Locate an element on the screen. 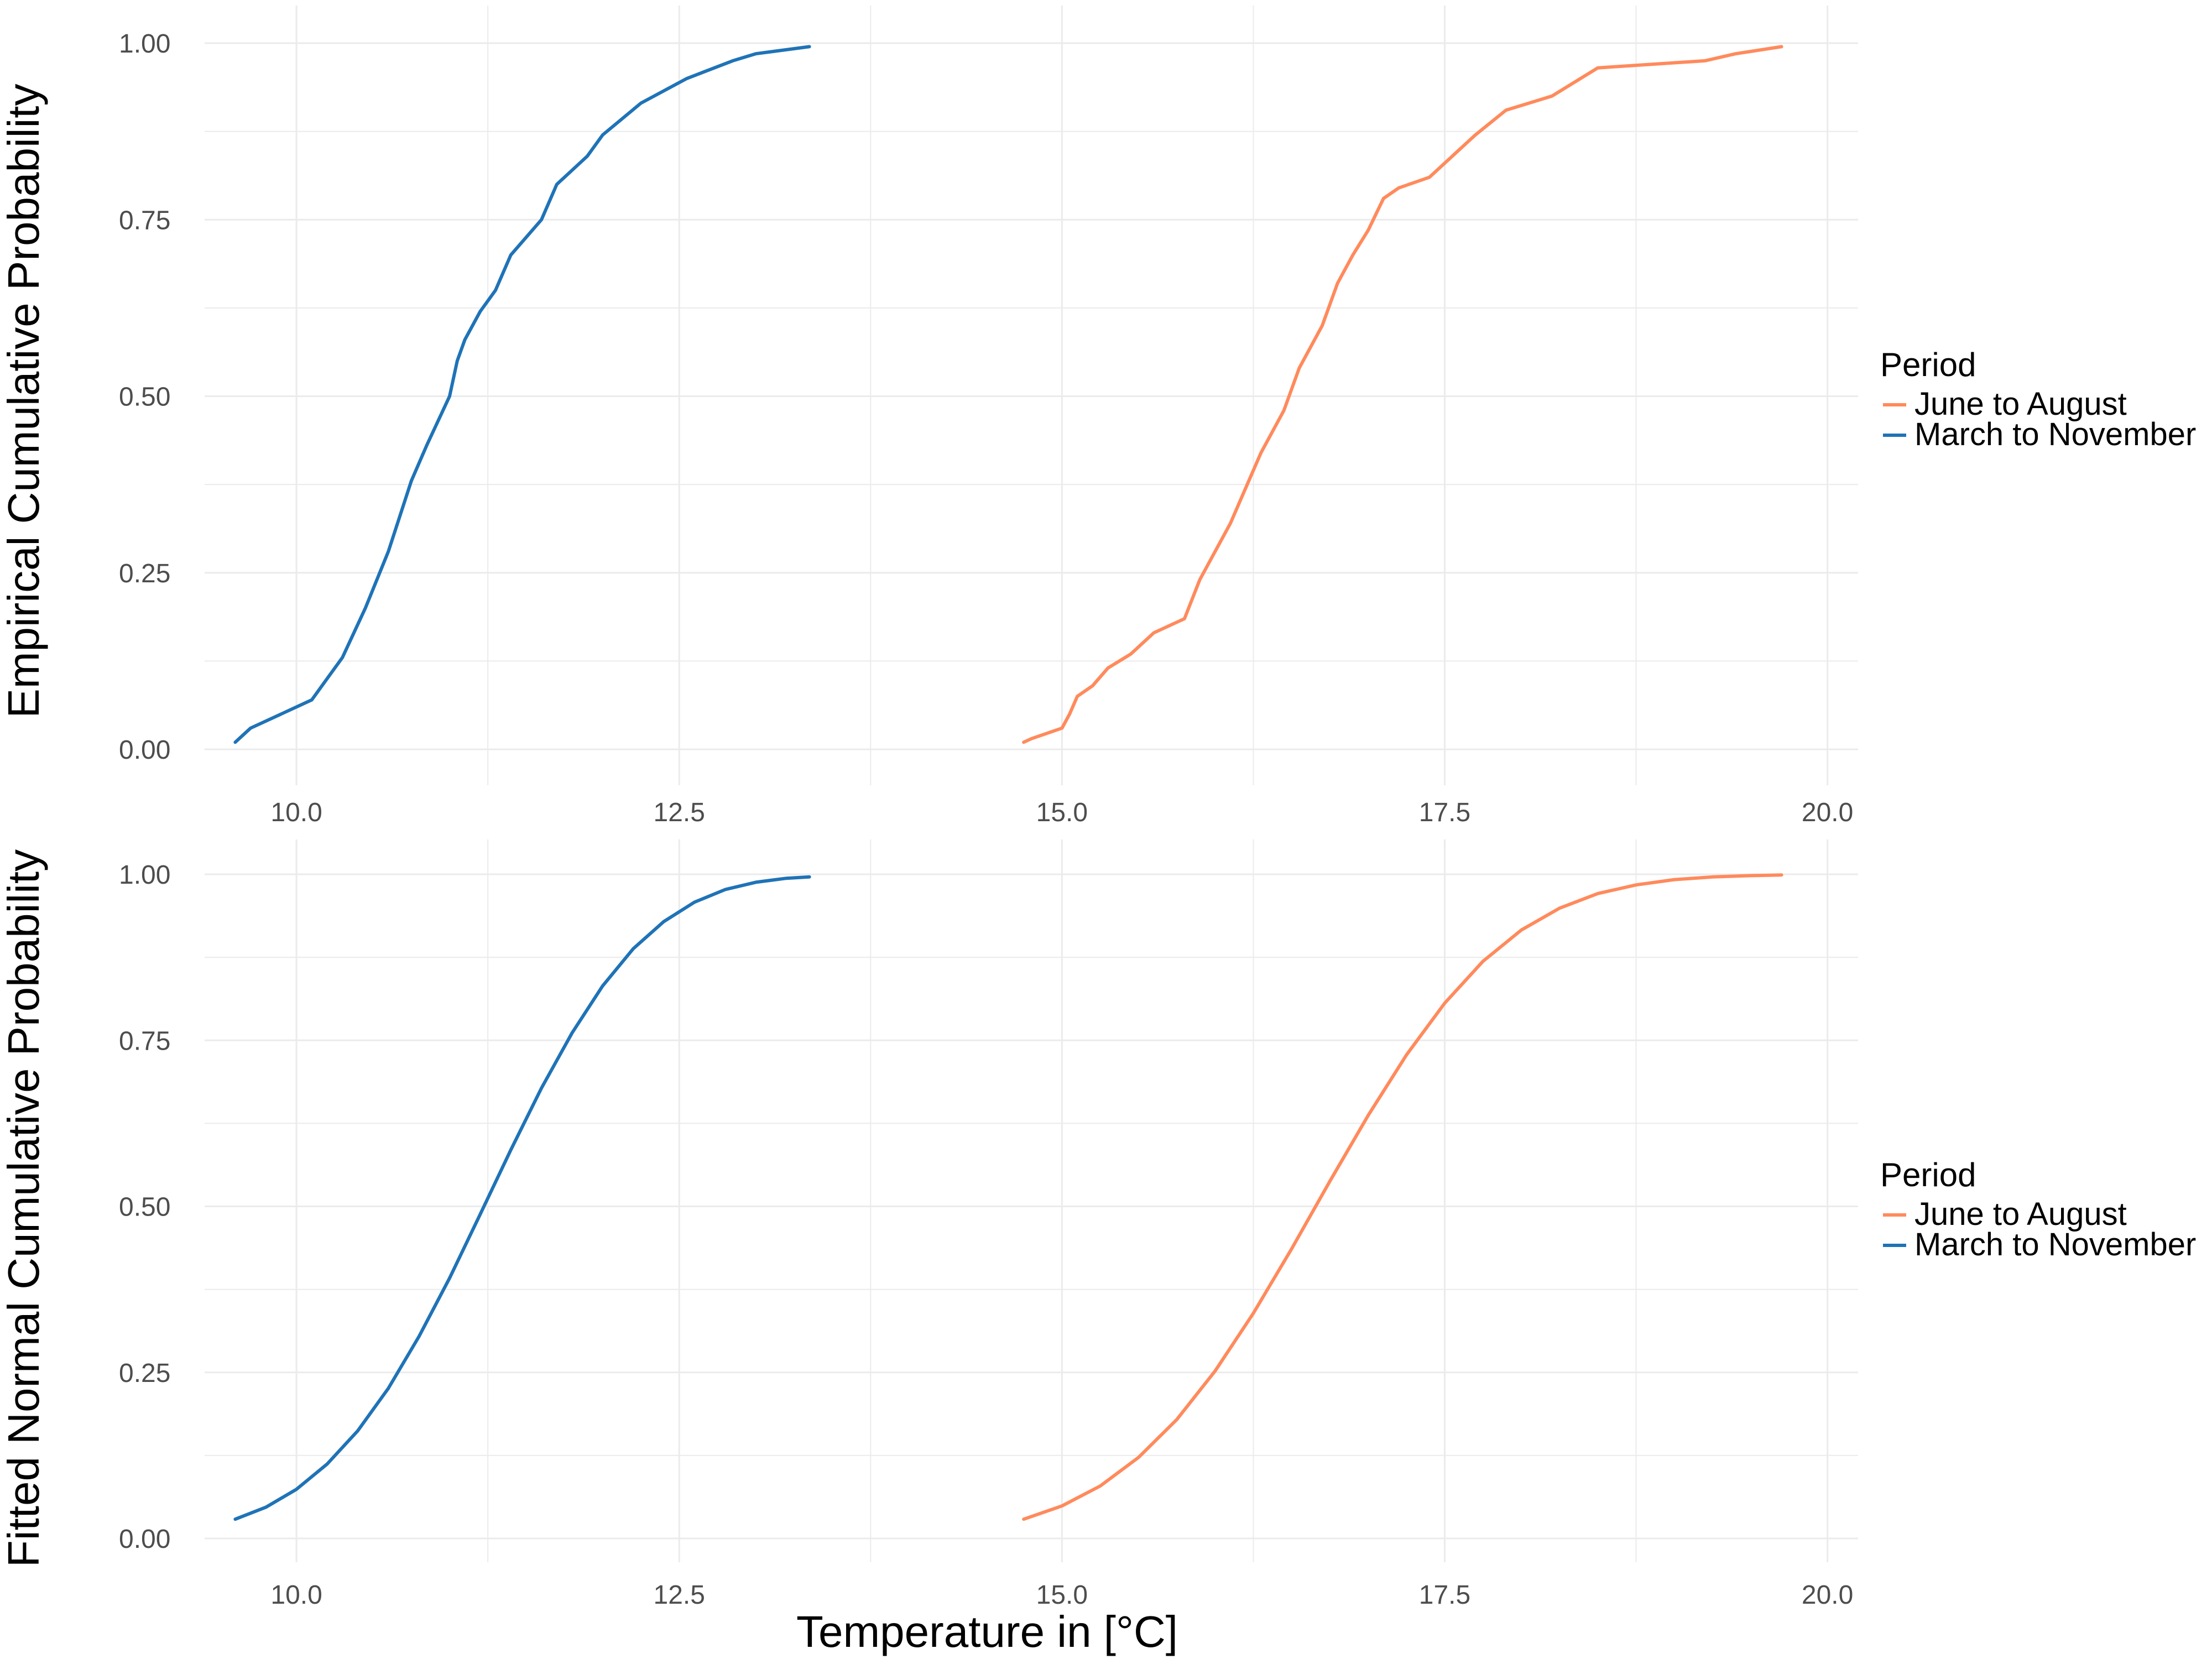 This screenshot has width=2212, height=1659. empirical-x-tick-labels: 10.0 12.5 15.0 17.5 20.0 is located at coordinates (1062, 813).